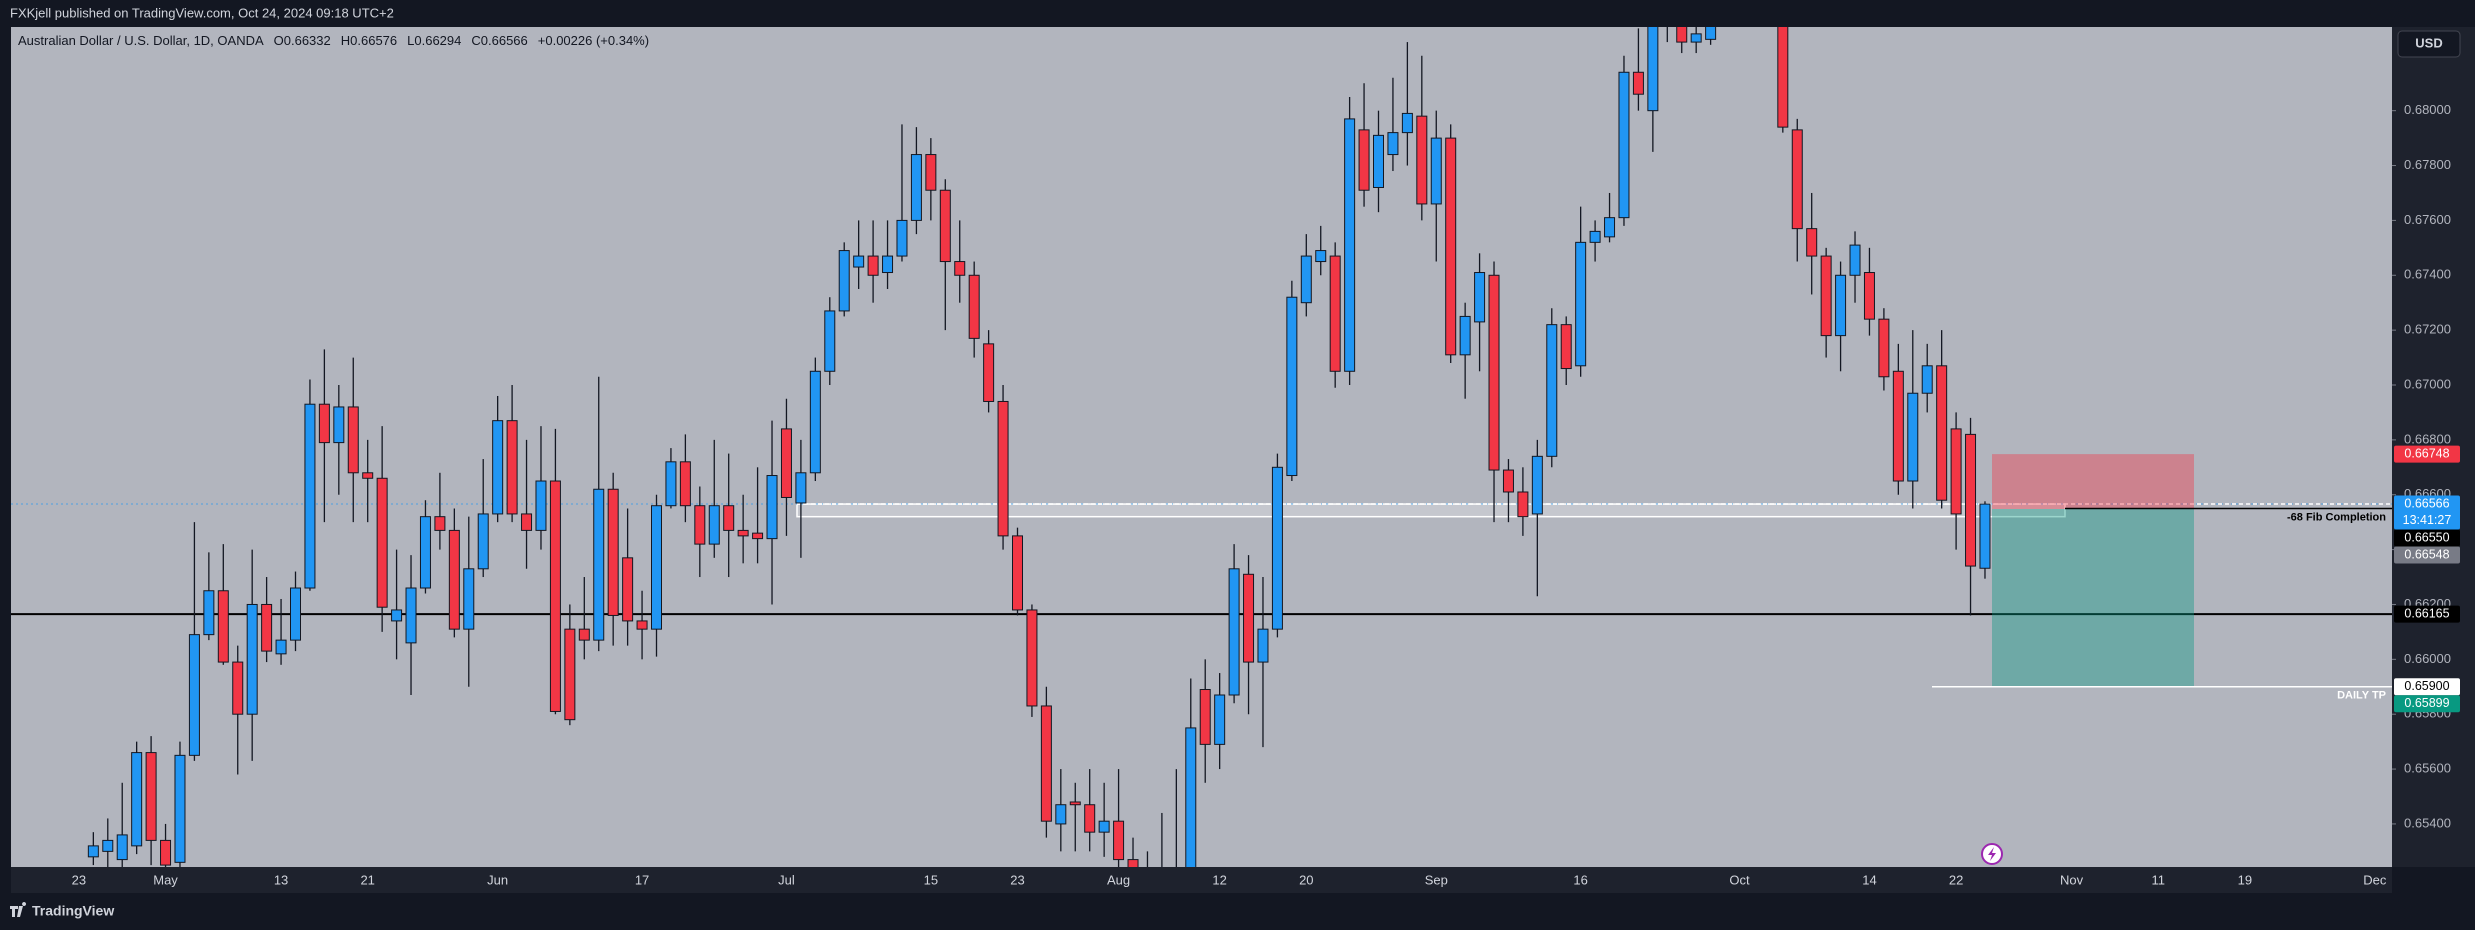 The image size is (2475, 930). Describe the element at coordinates (1956, 879) in the screenshot. I see `x-tick-label: 22` at that location.